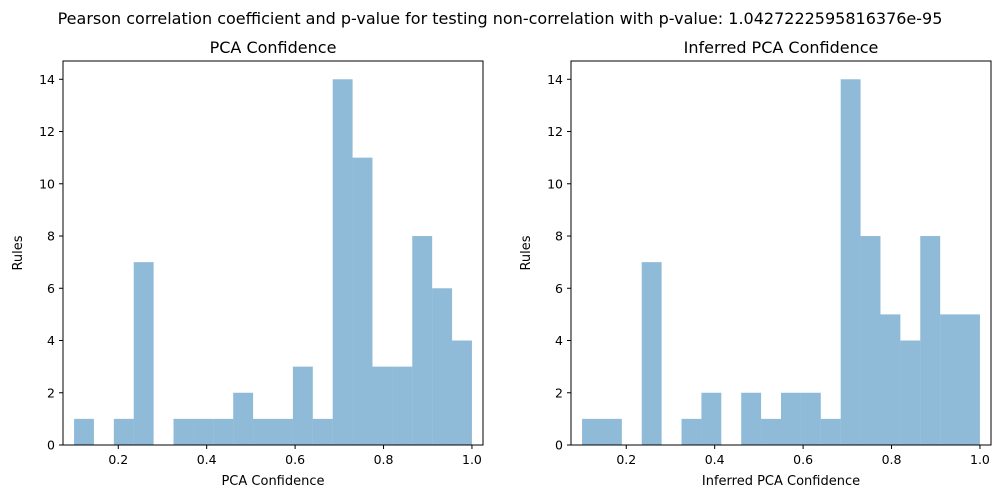  What do you see at coordinates (272, 481) in the screenshot?
I see `x-axis-label: PCA Confidence` at bounding box center [272, 481].